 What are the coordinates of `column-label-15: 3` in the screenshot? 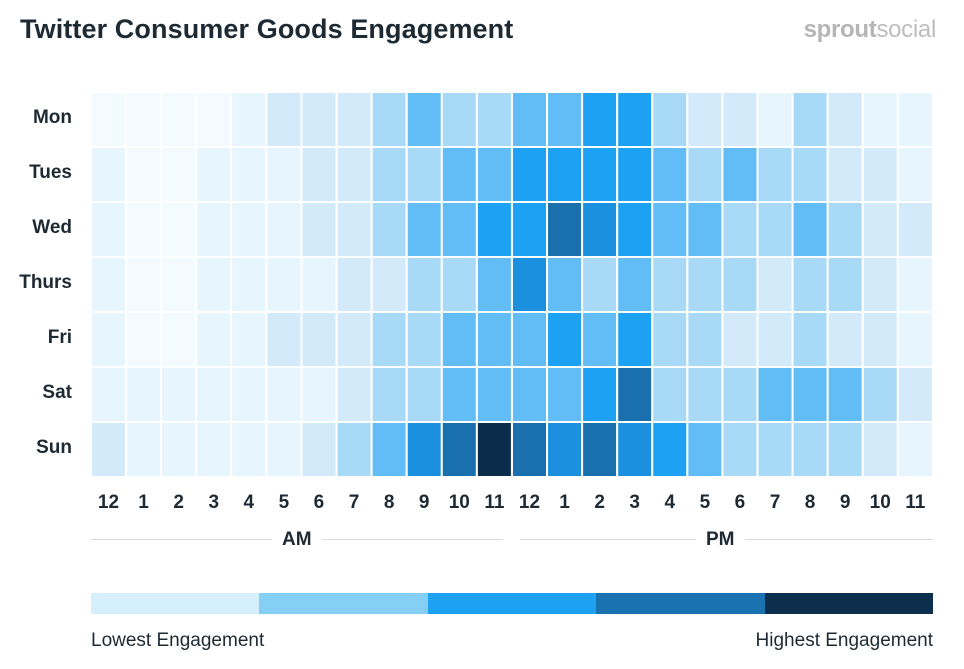 It's located at (634, 502).